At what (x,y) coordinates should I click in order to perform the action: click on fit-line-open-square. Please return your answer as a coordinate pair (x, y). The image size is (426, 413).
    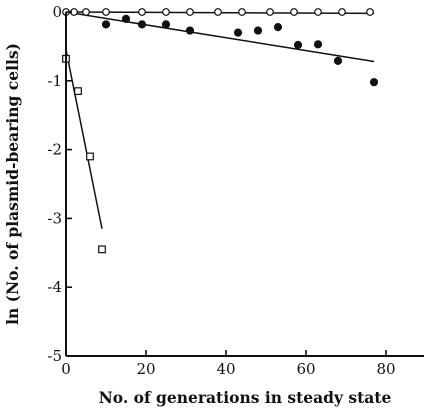
    Looking at the image, I should click on (84, 139).